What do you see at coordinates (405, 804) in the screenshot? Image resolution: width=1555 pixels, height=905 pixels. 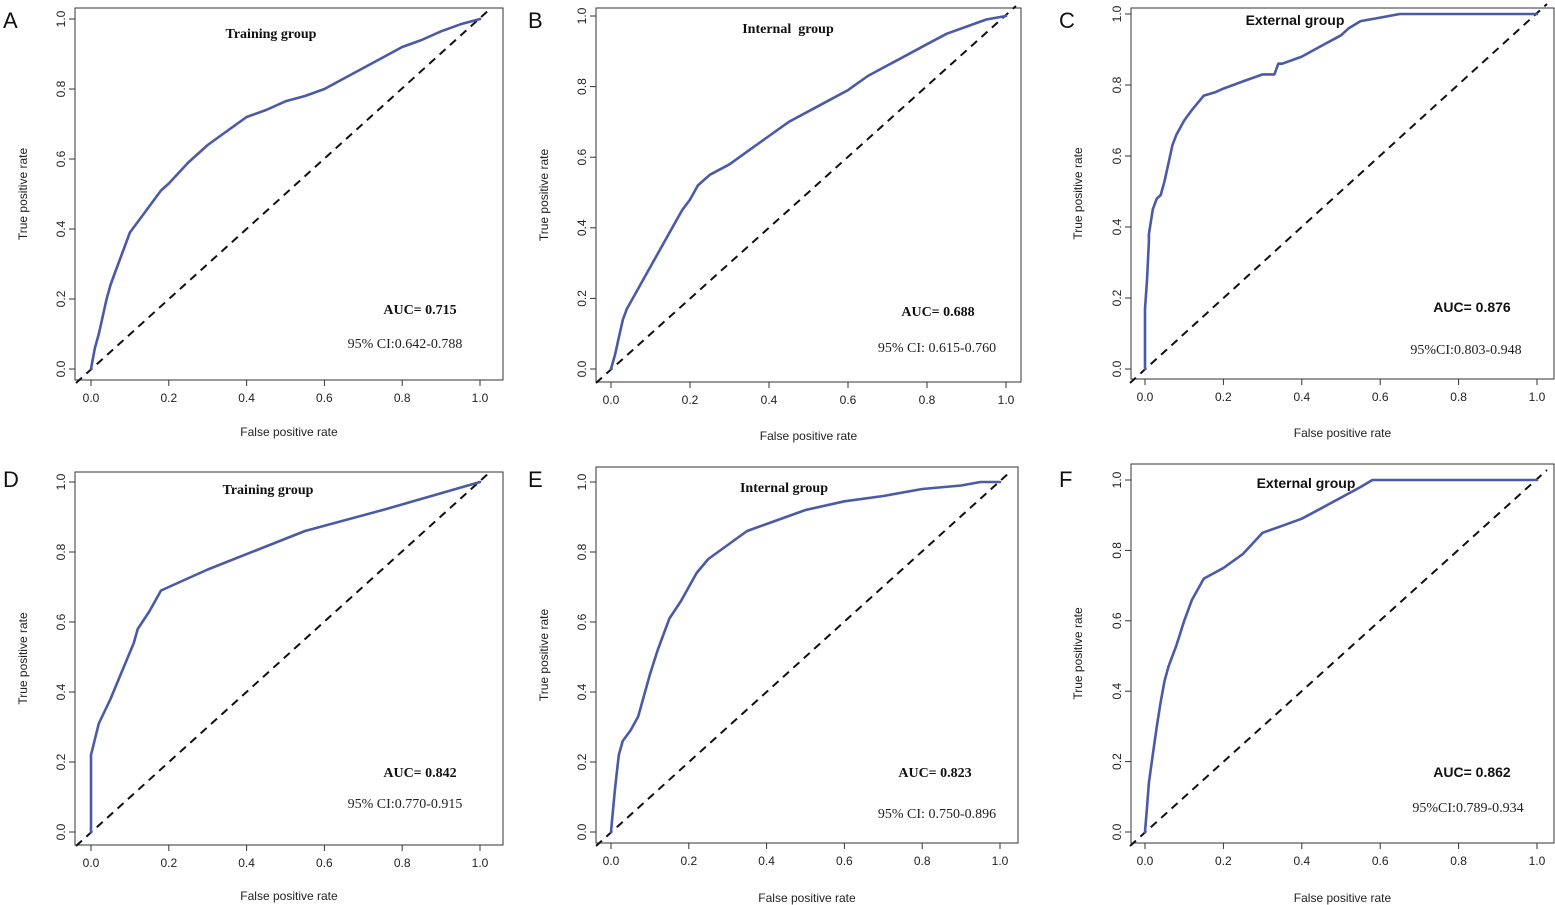 I see `ci-text-d: 95% CI:0.770-0.915` at bounding box center [405, 804].